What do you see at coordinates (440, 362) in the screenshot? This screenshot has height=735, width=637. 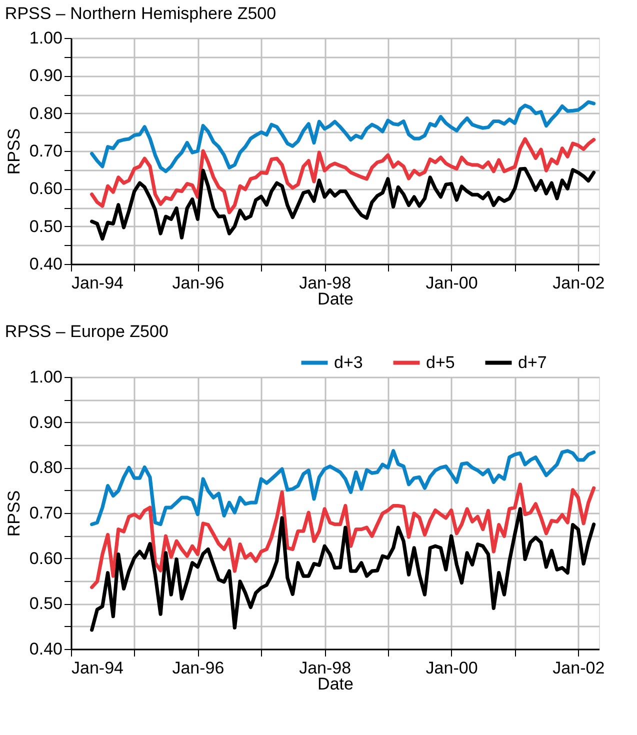 I see `legend-label: d+5` at bounding box center [440, 362].